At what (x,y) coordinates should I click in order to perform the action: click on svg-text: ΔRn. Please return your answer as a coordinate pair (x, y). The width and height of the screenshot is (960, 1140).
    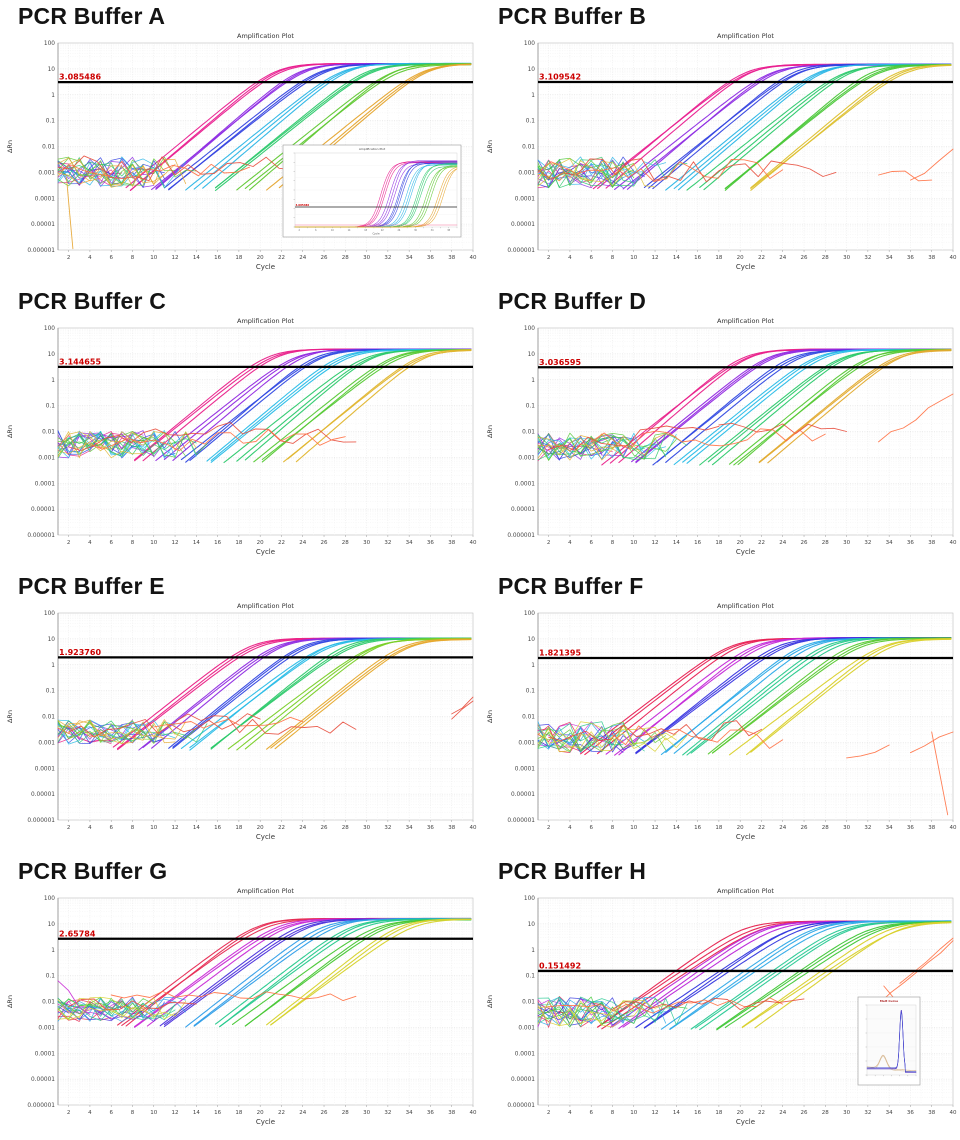
    Looking at the image, I should click on (490, 431).